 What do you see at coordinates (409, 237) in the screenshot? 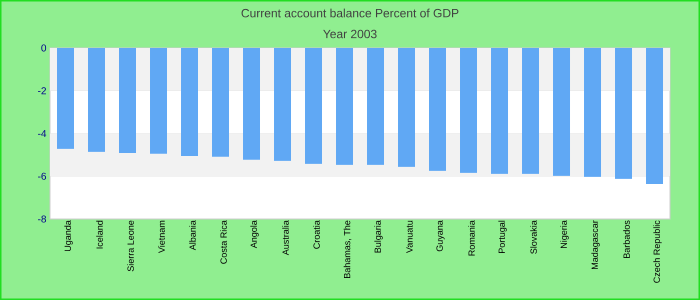
I see `x-tick-label: Vanuatu` at bounding box center [409, 237].